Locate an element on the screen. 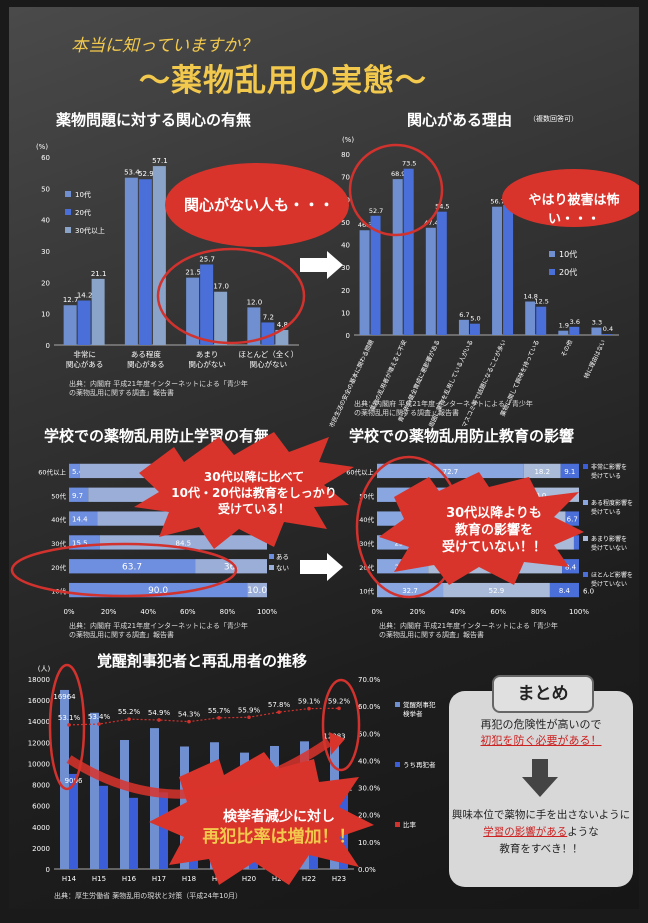  section-title-school: 学校での薬物乱用防止学習の有無 is located at coordinates (157, 436).